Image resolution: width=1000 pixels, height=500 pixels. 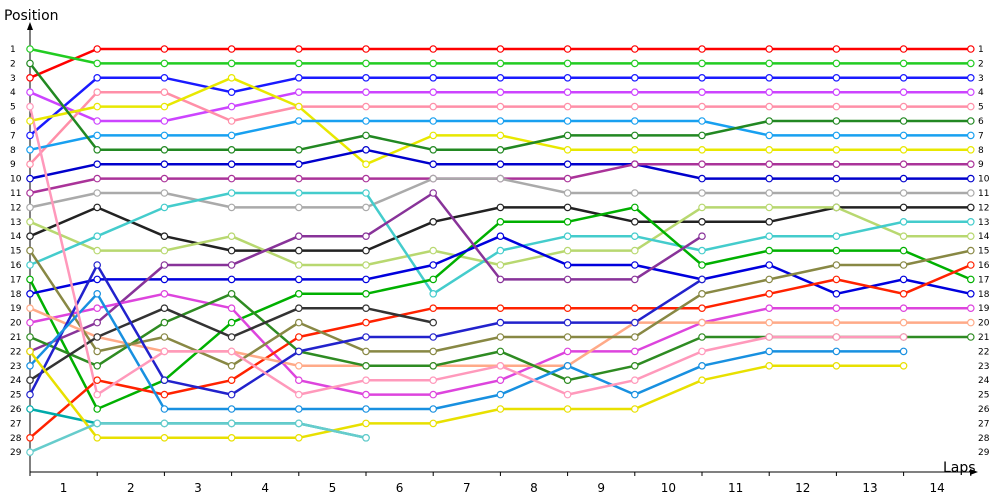 What do you see at coordinates (984, 237) in the screenshot?
I see `y-tick-label-right: 14` at bounding box center [984, 237].